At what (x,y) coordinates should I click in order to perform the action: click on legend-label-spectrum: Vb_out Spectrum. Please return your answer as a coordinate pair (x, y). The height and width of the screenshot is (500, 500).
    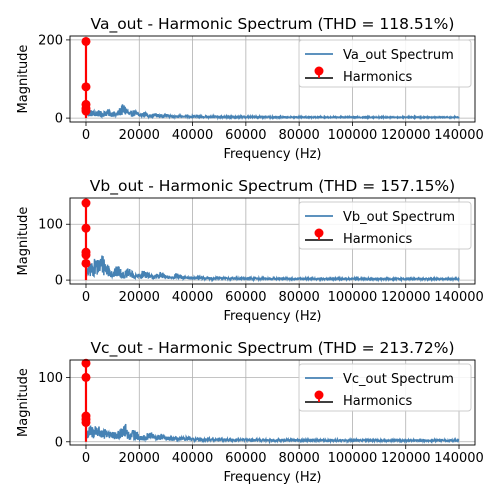
    Looking at the image, I should click on (399, 217).